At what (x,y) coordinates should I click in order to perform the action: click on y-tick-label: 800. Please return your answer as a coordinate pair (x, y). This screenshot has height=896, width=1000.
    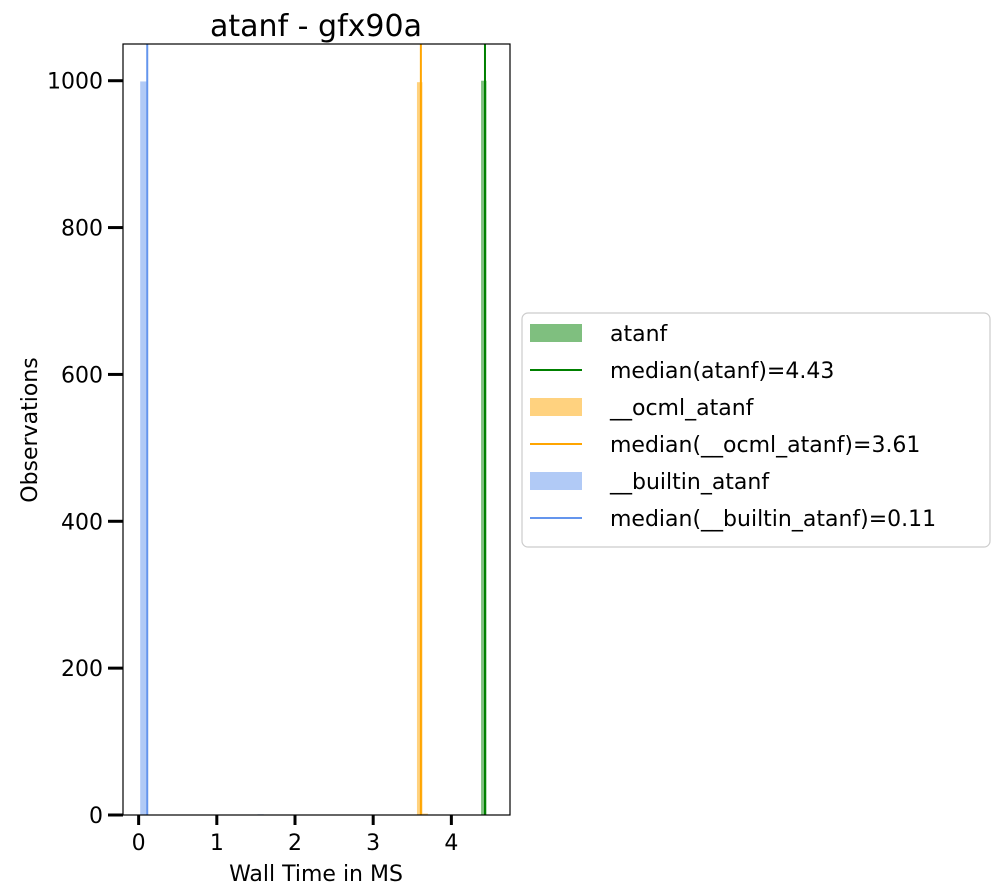
    Looking at the image, I should click on (82, 229).